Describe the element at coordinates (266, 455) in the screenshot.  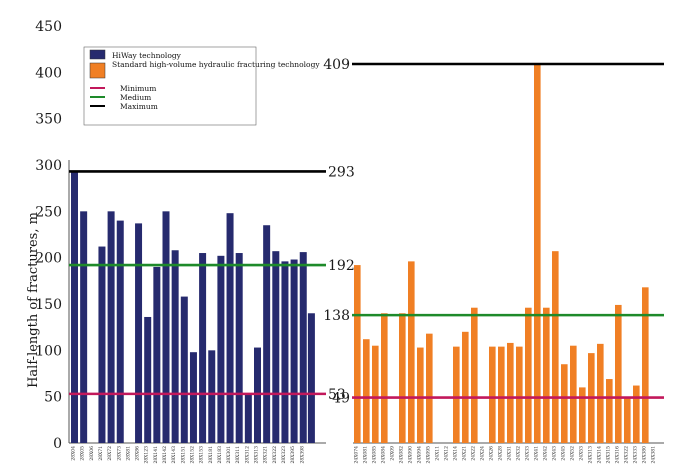
I see `x-tick-label: 28Х321` at that location.